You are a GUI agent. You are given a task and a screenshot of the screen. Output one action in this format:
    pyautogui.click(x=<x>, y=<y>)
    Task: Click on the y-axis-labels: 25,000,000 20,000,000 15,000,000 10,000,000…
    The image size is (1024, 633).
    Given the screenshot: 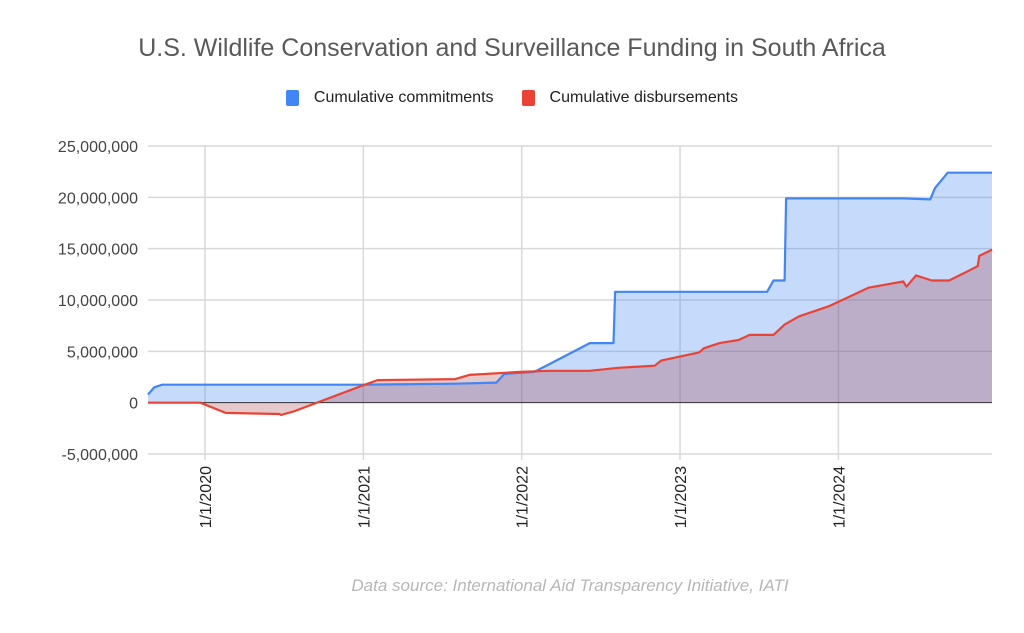 What is the action you would take?
    pyautogui.click(x=98, y=301)
    